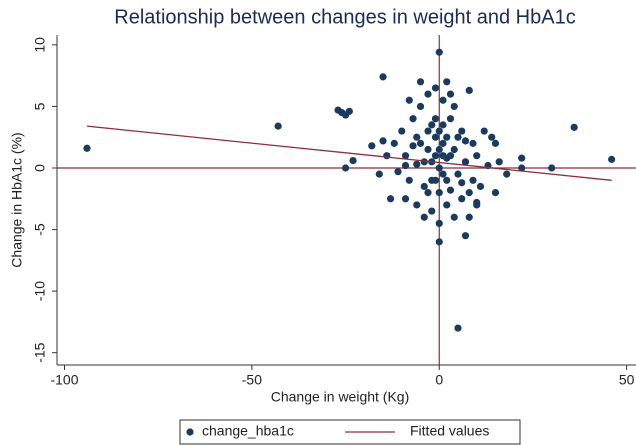 The height and width of the screenshot is (445, 636). Describe the element at coordinates (190, 432) in the screenshot. I see `legend-marker` at that location.